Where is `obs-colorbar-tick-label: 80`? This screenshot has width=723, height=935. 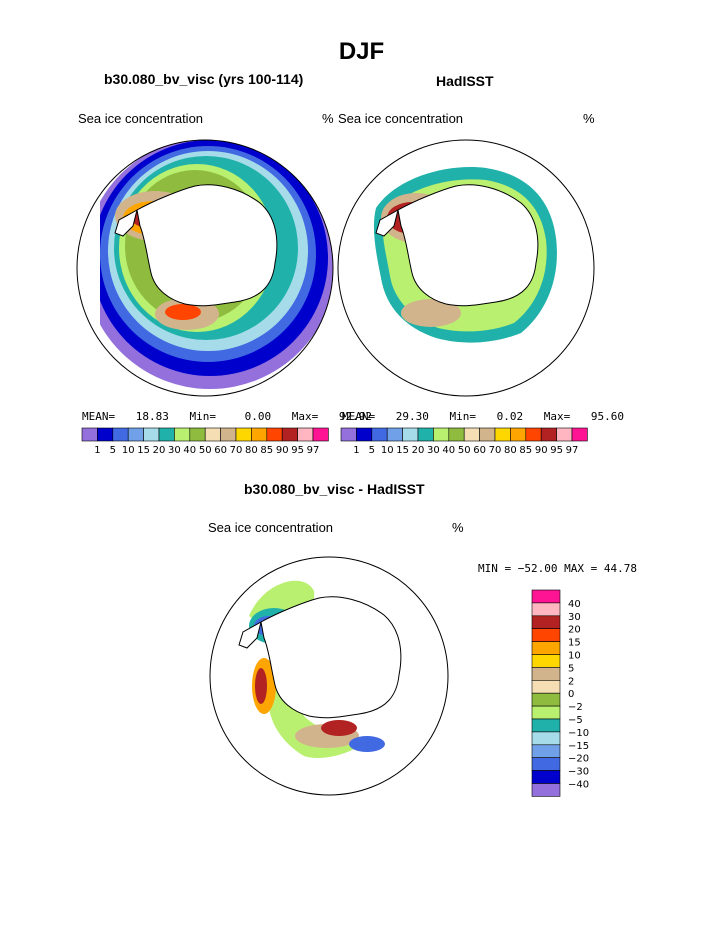
obs-colorbar-tick-label: 80 is located at coordinates (510, 450).